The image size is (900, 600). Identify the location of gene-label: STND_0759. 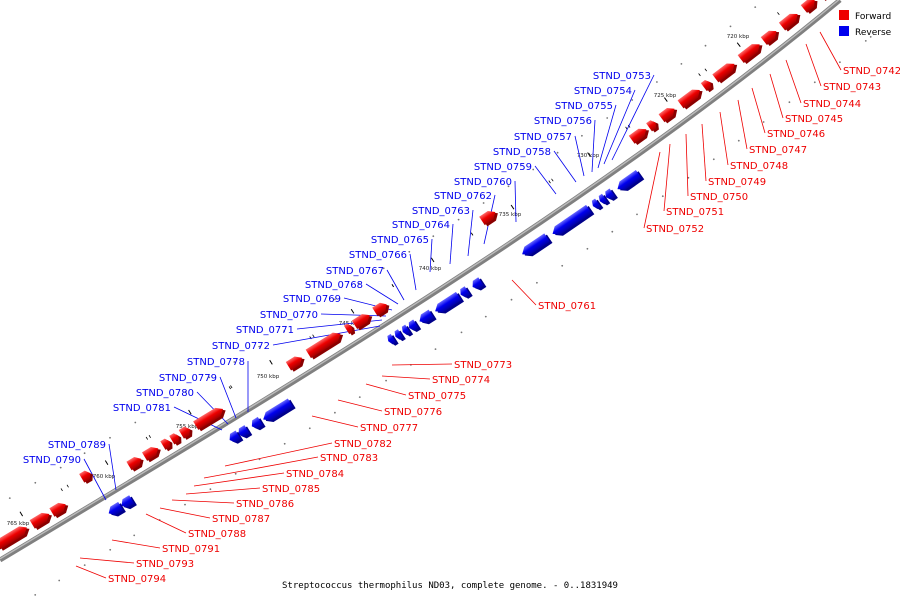
(503, 167).